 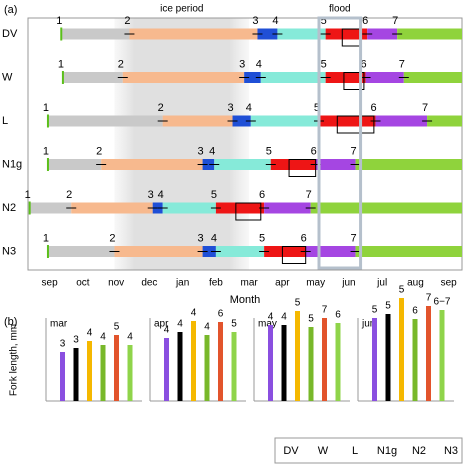 What do you see at coordinates (368, 324) in the screenshot?
I see `group-title: jun` at bounding box center [368, 324].